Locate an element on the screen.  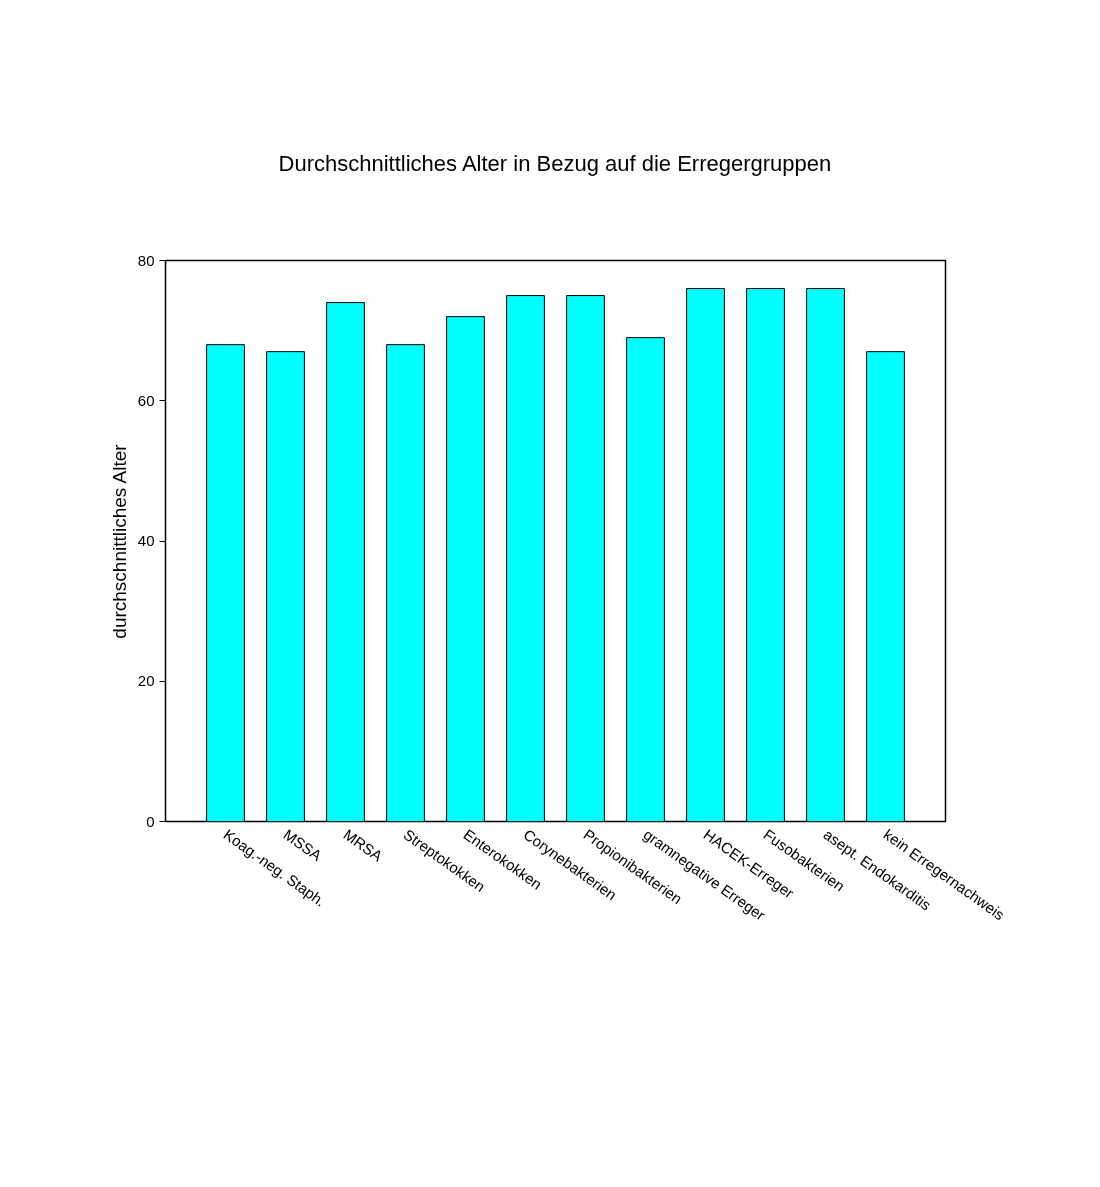
chart-title: Durchschnittliches Alter in Bezug auf die Erregergruppen is located at coordinates (555, 163).